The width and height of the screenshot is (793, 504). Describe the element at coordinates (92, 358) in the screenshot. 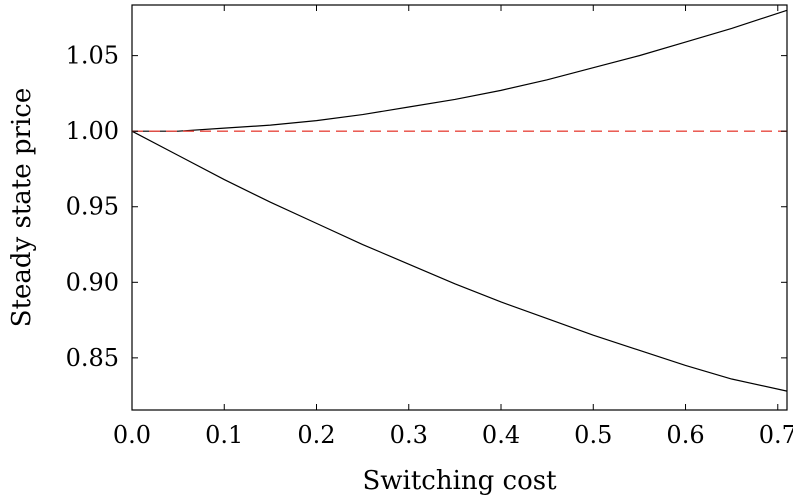

I see `y-tick-label: 0.85` at that location.